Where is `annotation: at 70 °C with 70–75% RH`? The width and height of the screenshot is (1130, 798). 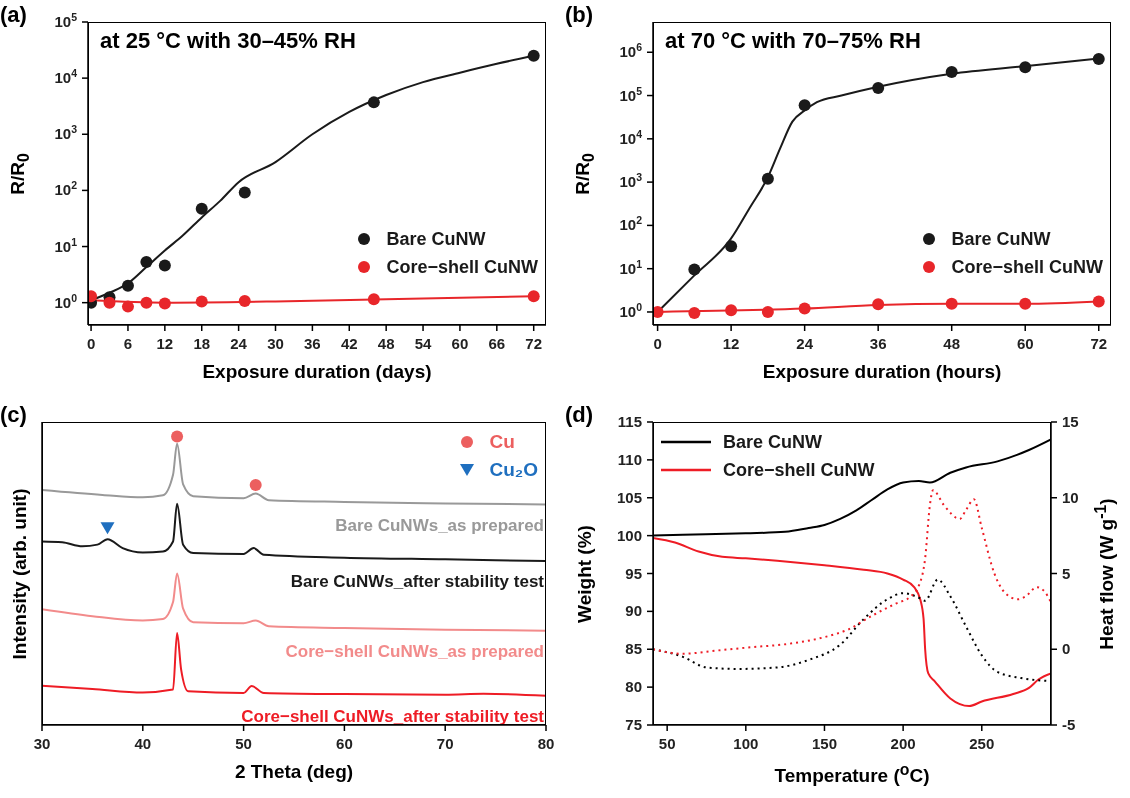 annotation: at 70 °C with 70–75% RH is located at coordinates (793, 41).